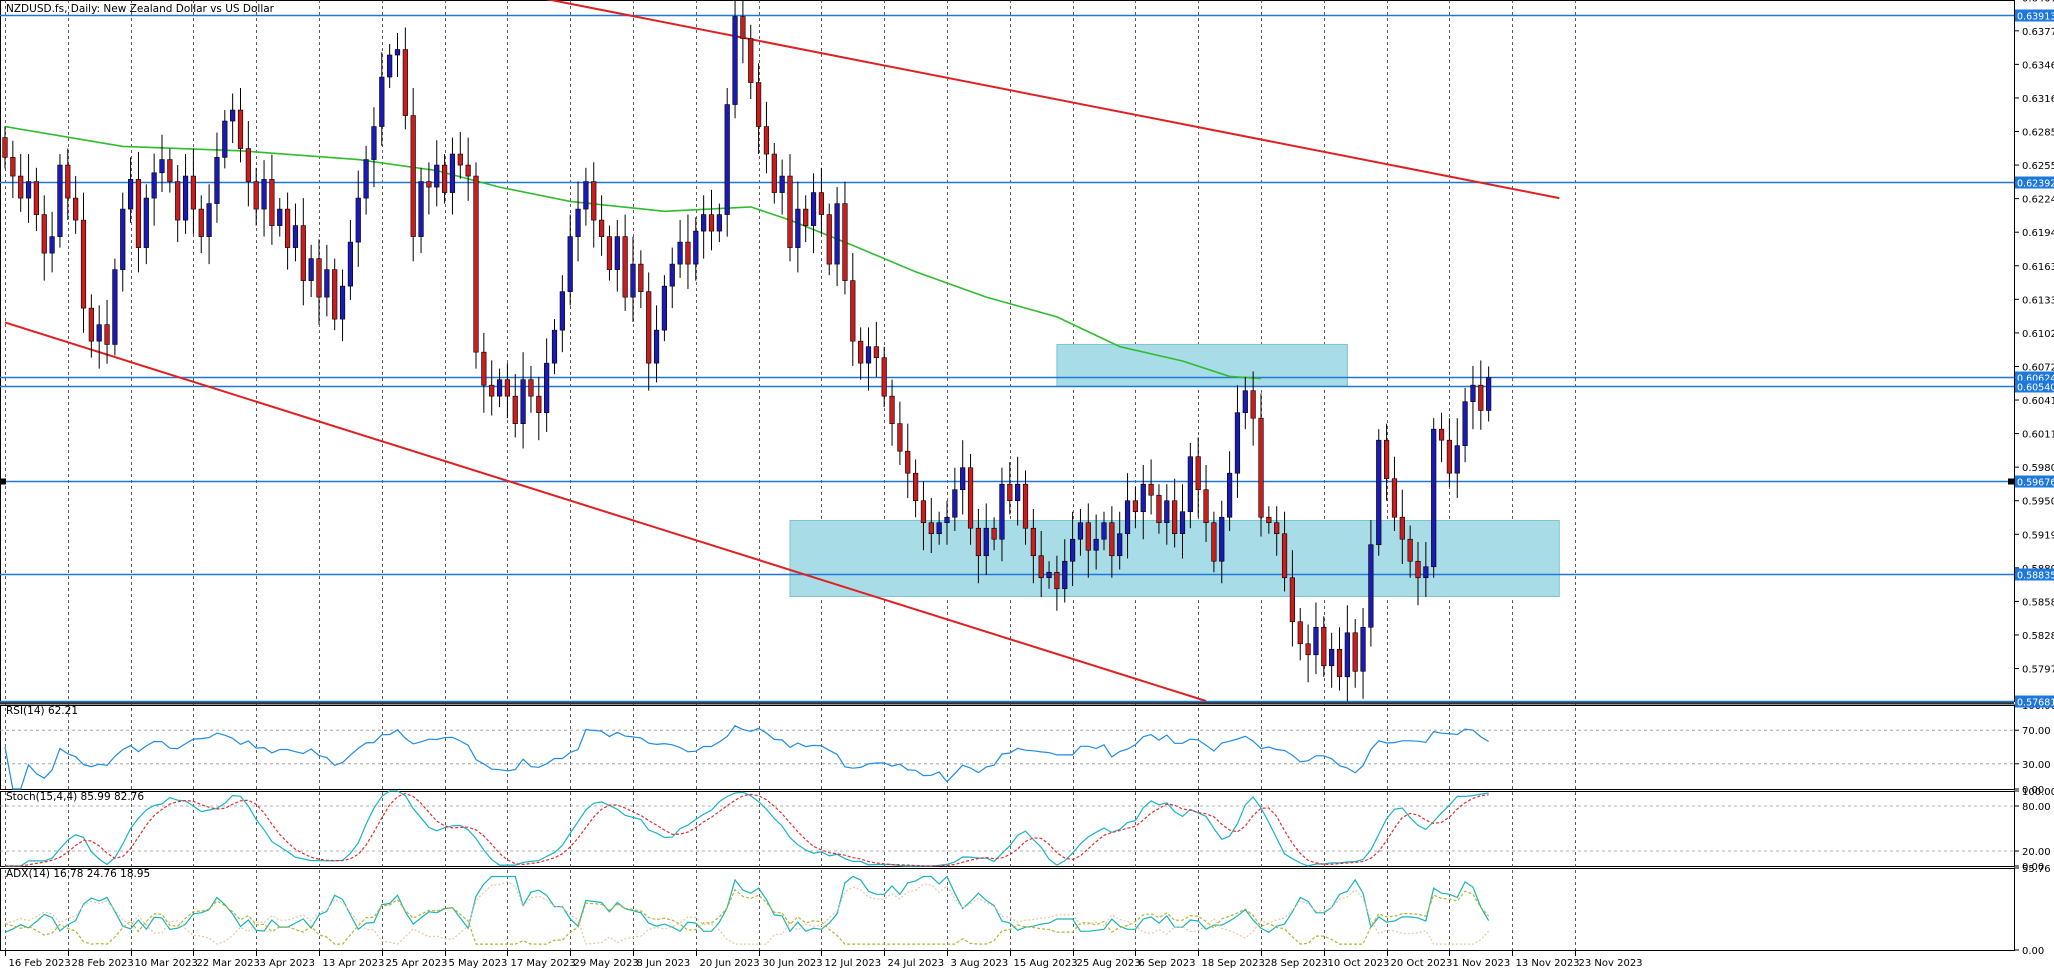 This screenshot has height=972, width=2054. Describe the element at coordinates (1482, 963) in the screenshot. I see `x-tick-label: 1 Nov 2023` at that location.